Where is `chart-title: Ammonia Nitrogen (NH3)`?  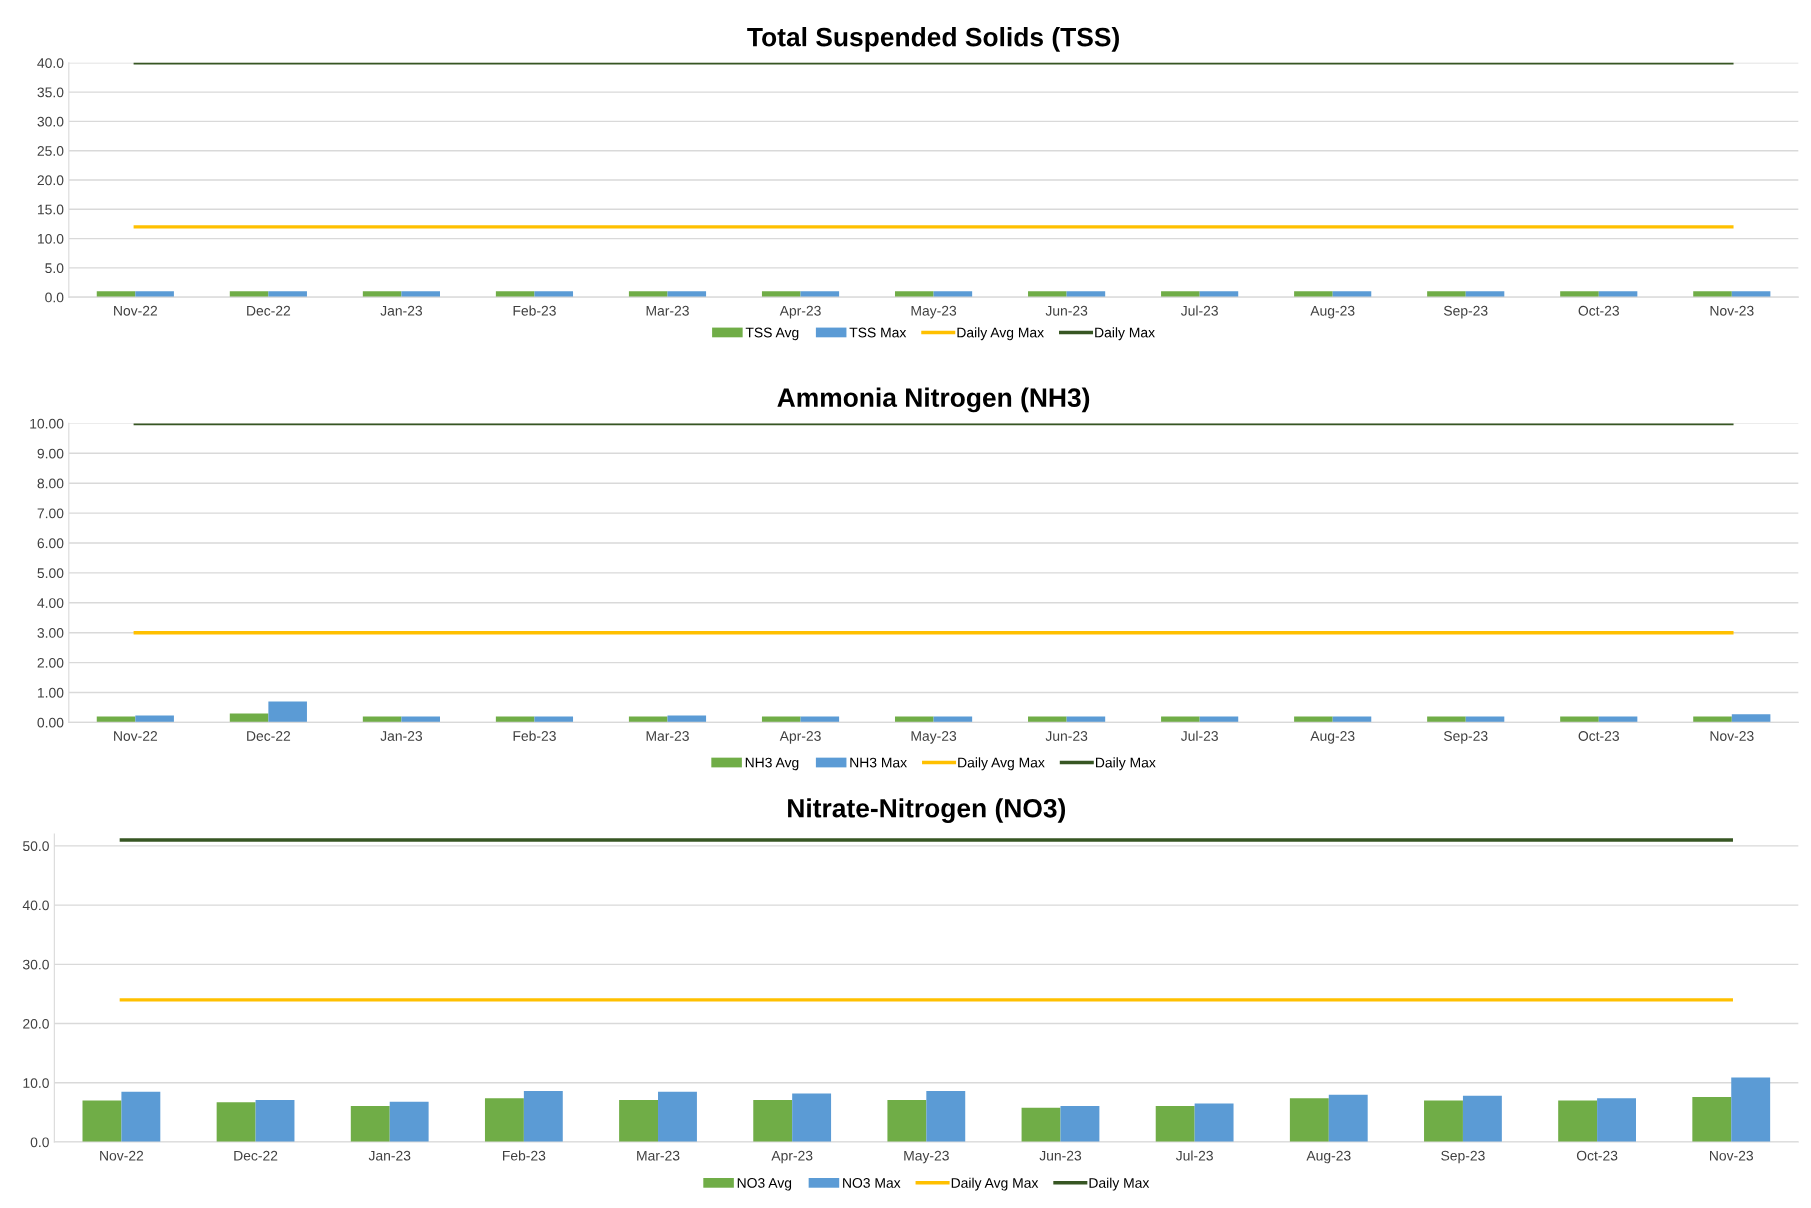 chart-title: Ammonia Nitrogen (NH3) is located at coordinates (933, 400).